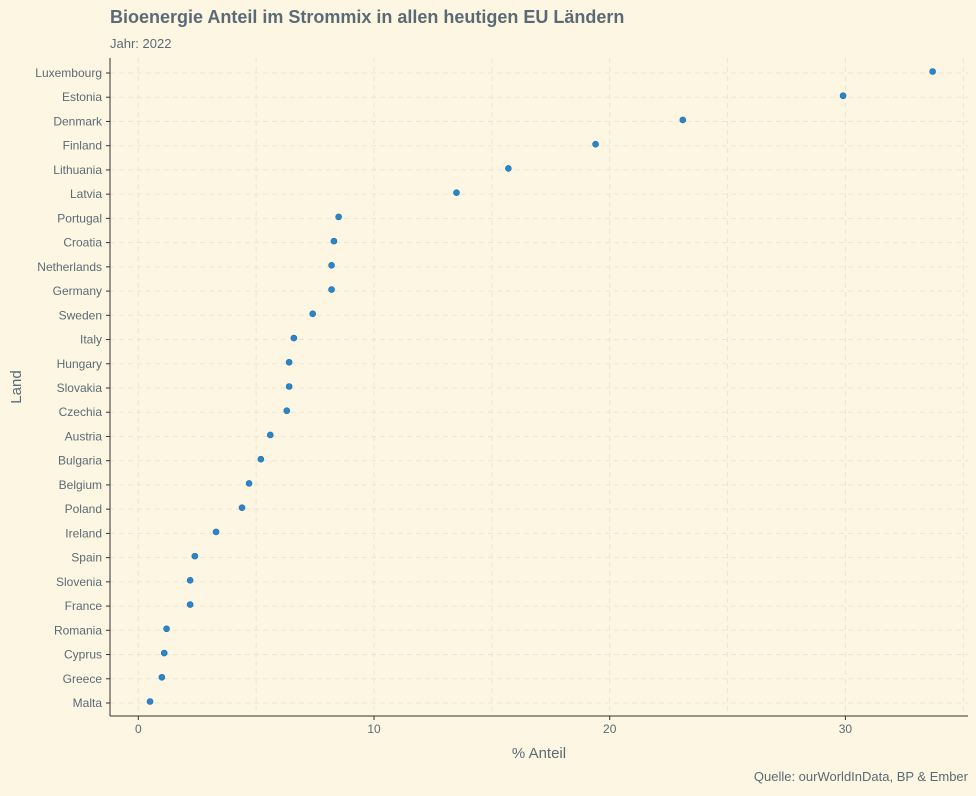 Image resolution: width=976 pixels, height=796 pixels. What do you see at coordinates (374, 729) in the screenshot?
I see `x-tick-label: 10` at bounding box center [374, 729].